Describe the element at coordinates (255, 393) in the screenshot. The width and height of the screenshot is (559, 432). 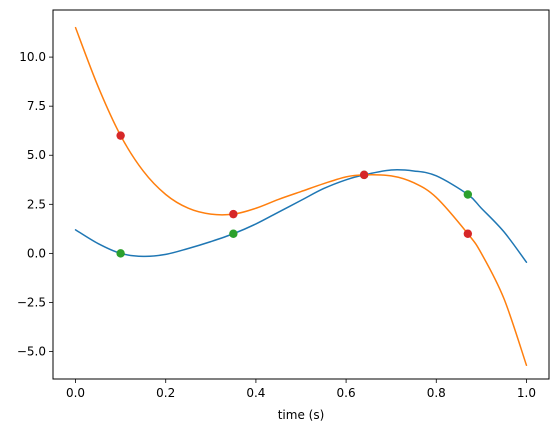
I see `x-tick-label: 0.4` at that location.